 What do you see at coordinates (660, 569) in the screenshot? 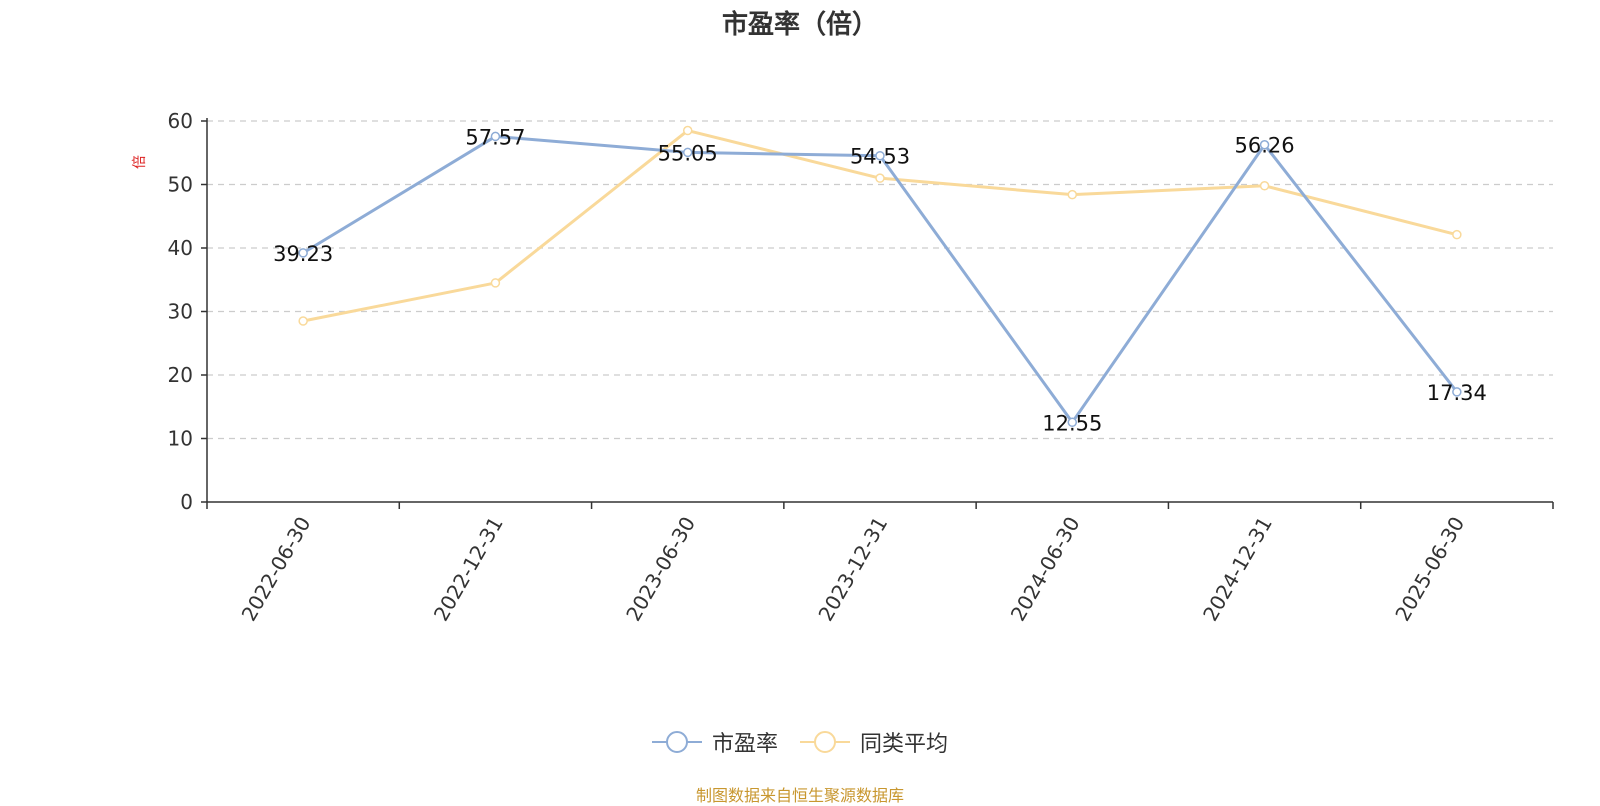
I see `x-tick-label: 2023-06-30` at bounding box center [660, 569].